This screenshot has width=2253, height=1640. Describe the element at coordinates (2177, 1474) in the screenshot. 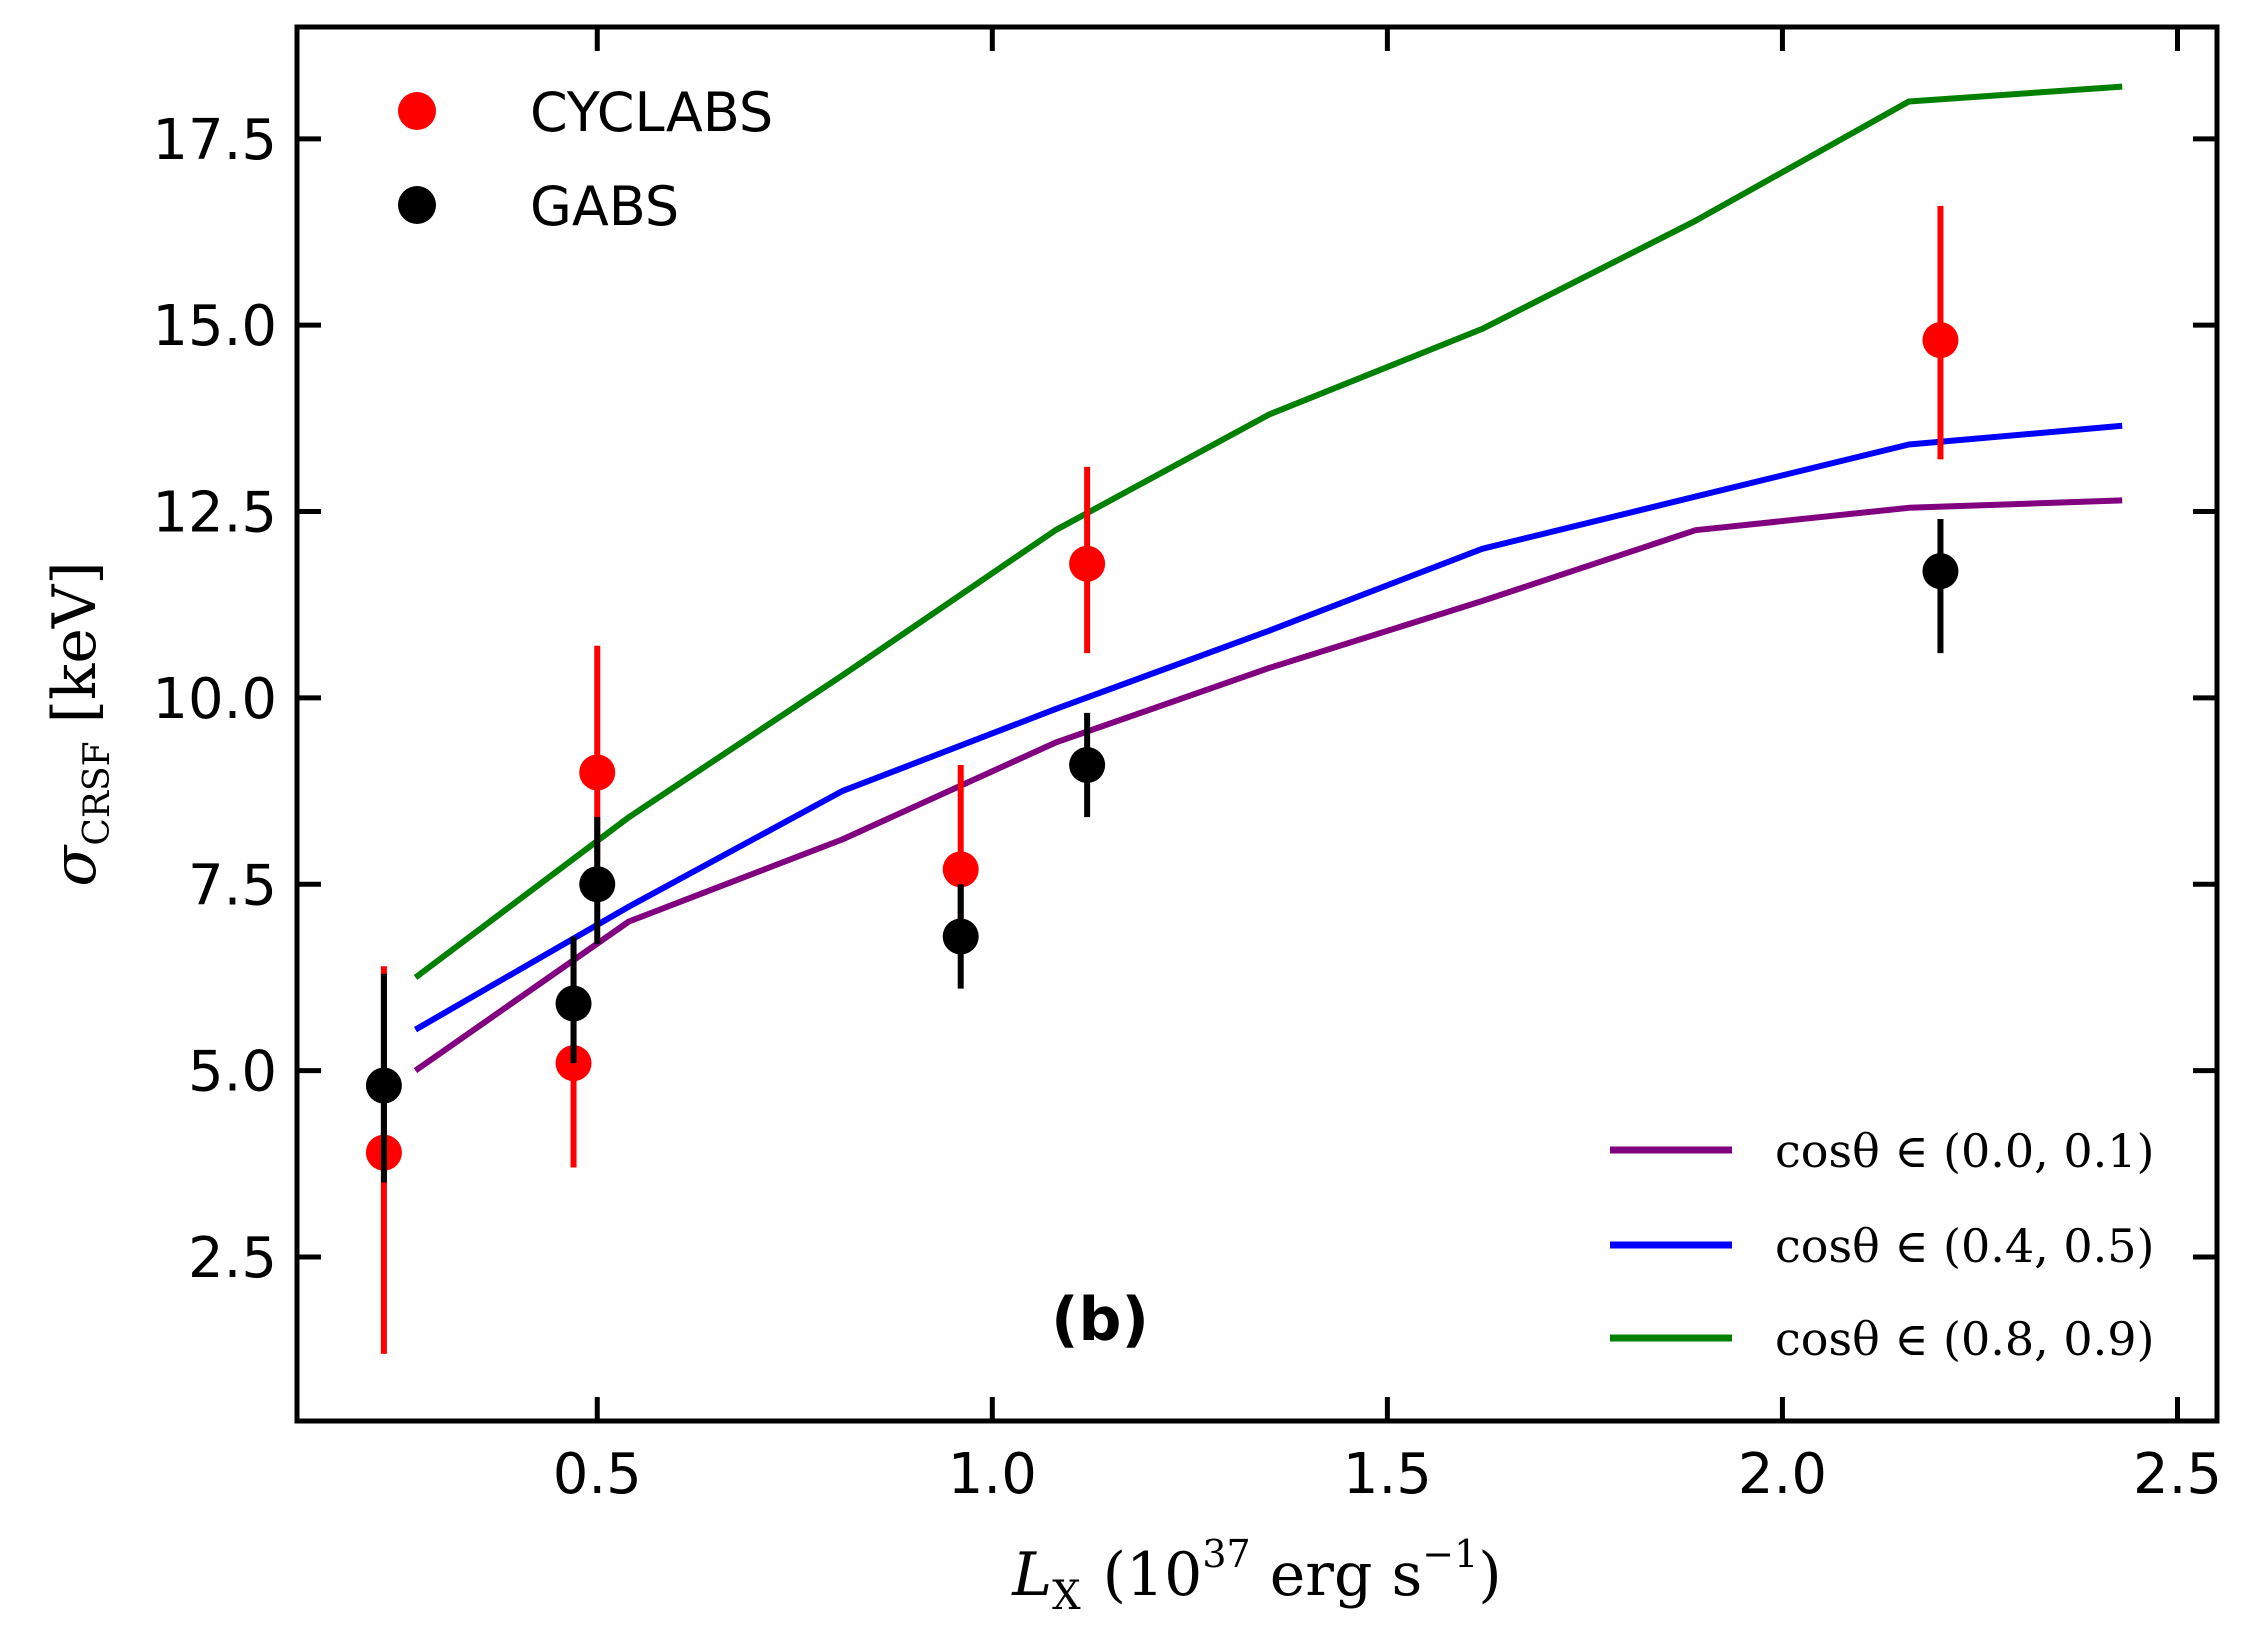

I see `x-tick-label-4: 2.5` at that location.